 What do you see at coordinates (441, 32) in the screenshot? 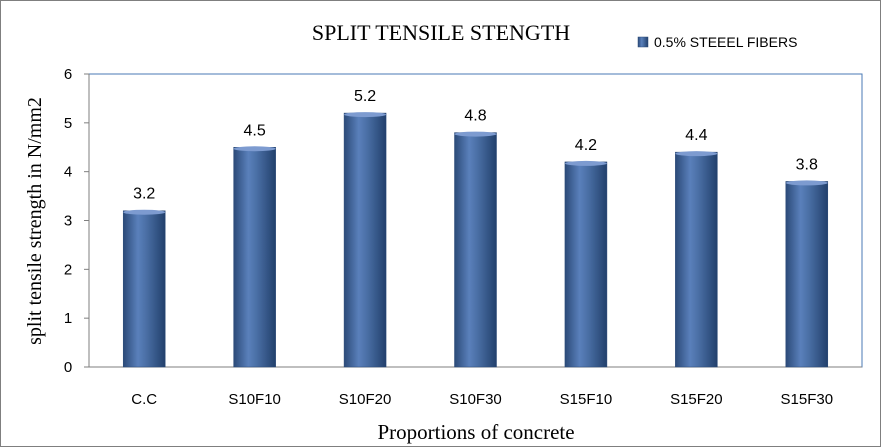
I see `chart-title: SPLIT TENSILE STENGTH` at bounding box center [441, 32].